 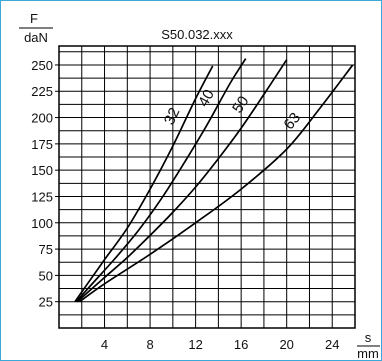 I want to click on y-tick-label: 175, so click(x=42, y=144).